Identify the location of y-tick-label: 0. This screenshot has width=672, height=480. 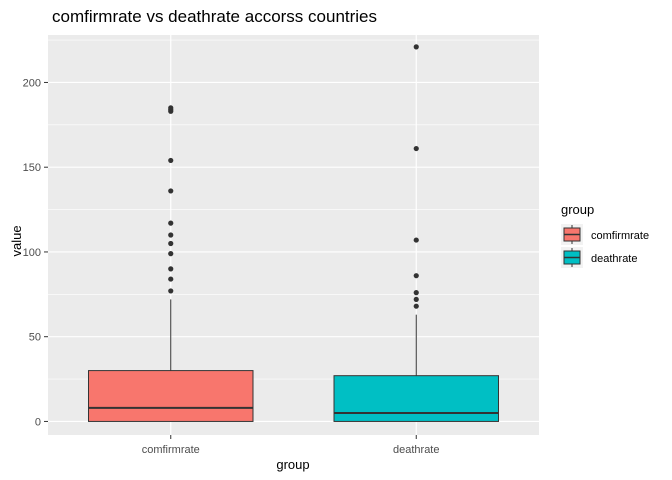
(38, 422).